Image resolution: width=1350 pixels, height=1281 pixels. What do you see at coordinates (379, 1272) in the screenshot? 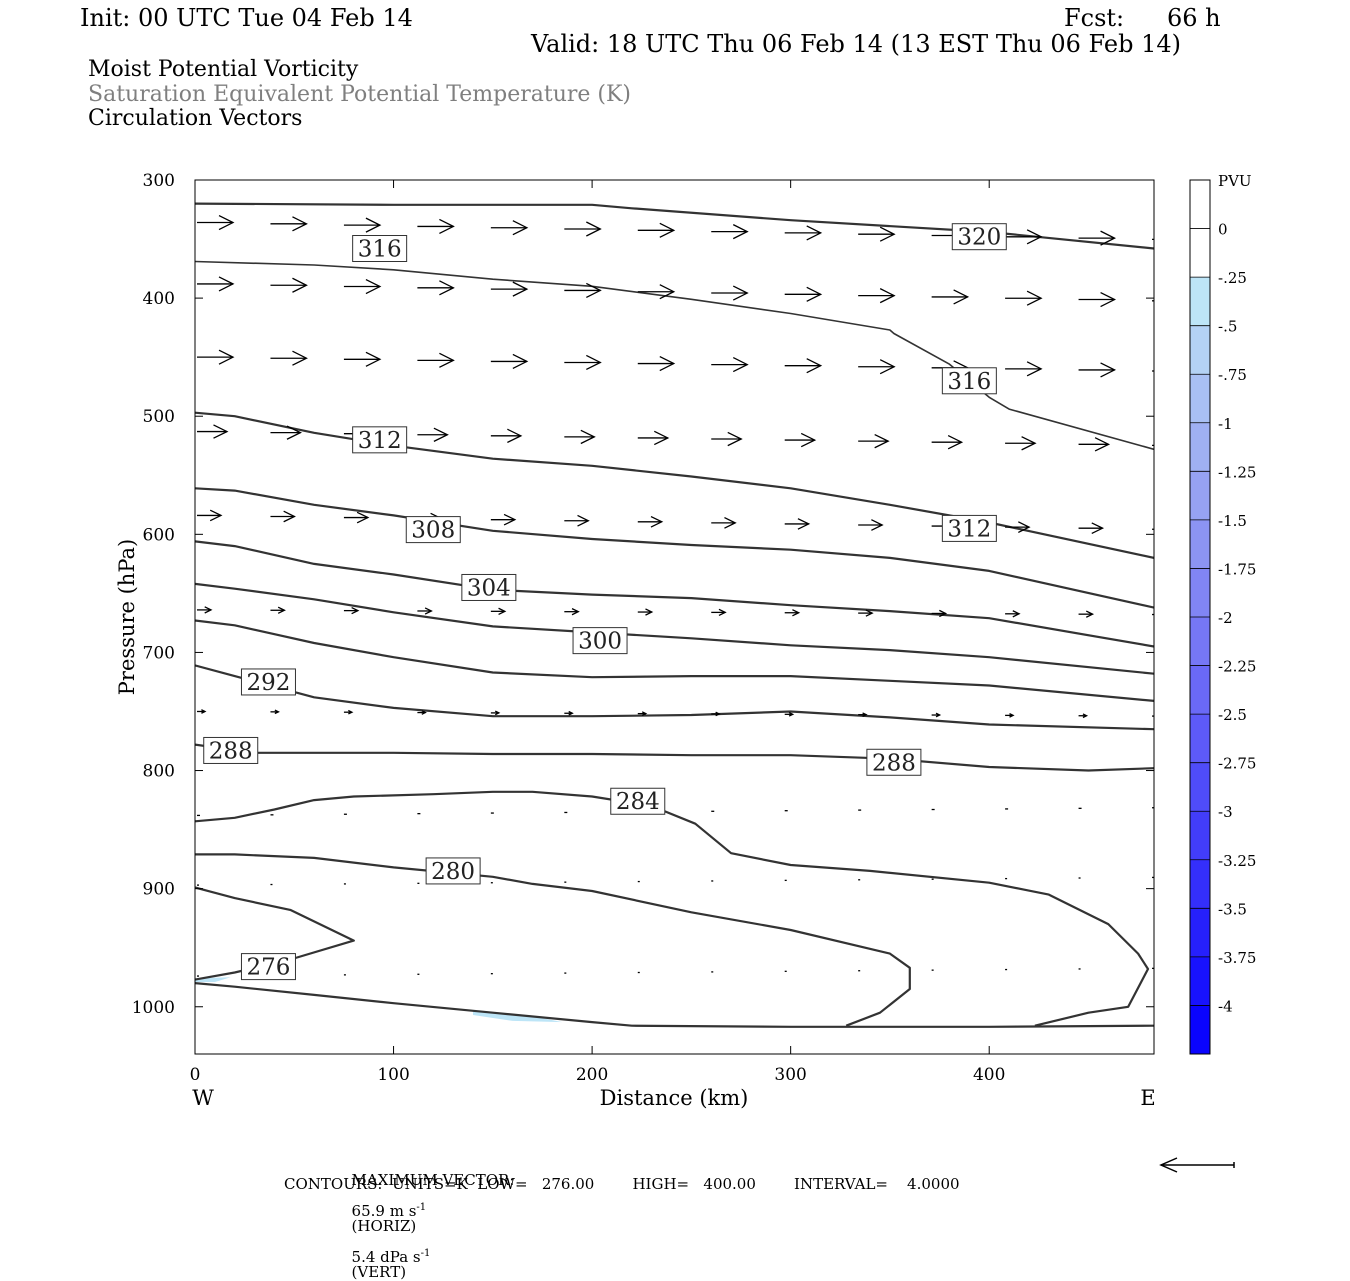
I see `vert-tag: (VERT)` at bounding box center [379, 1272].